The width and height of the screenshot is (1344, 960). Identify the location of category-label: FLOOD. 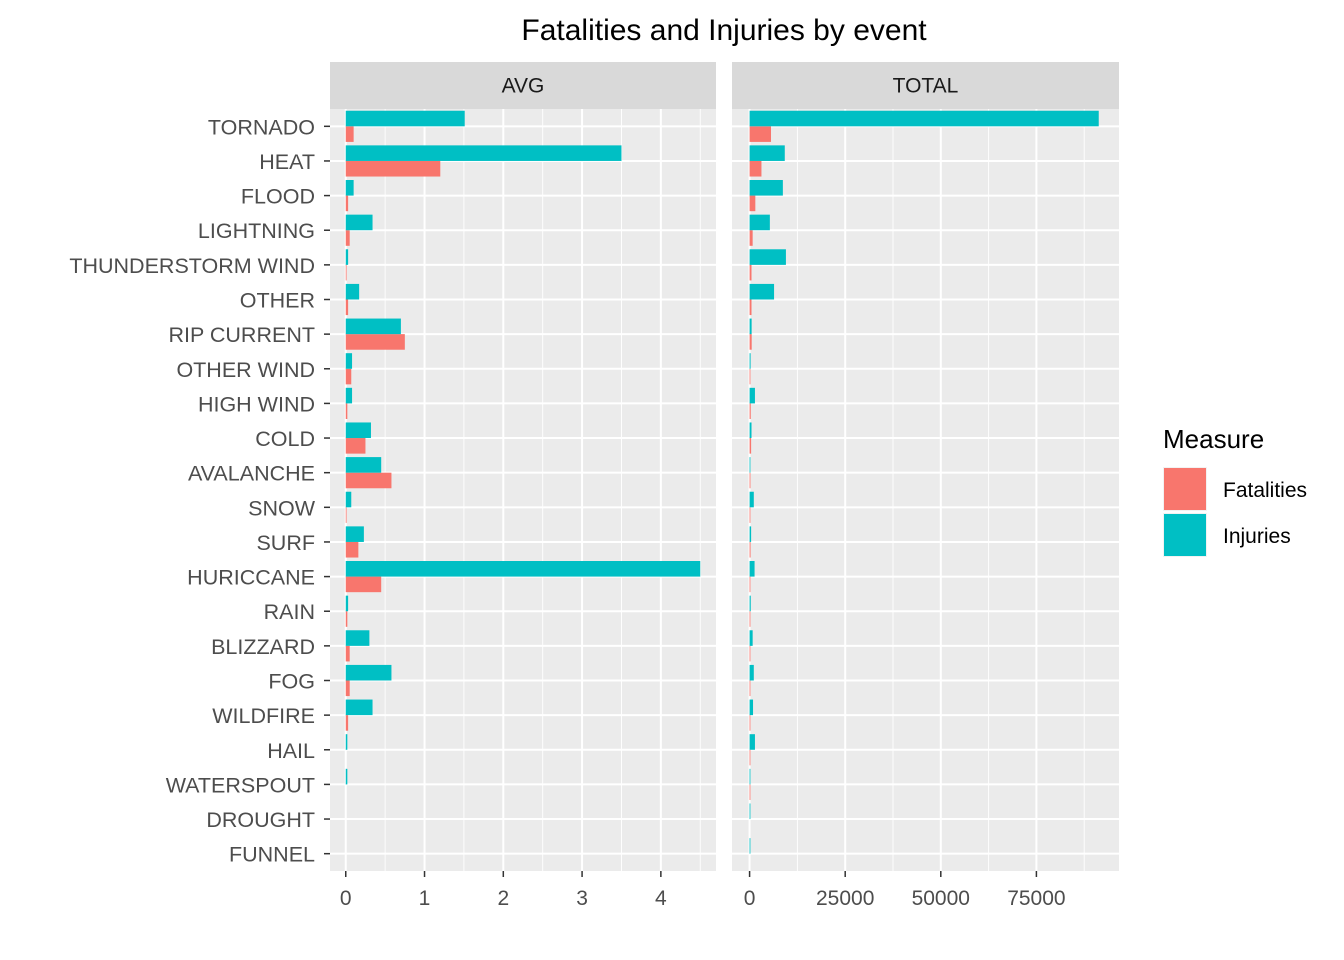
(278, 197).